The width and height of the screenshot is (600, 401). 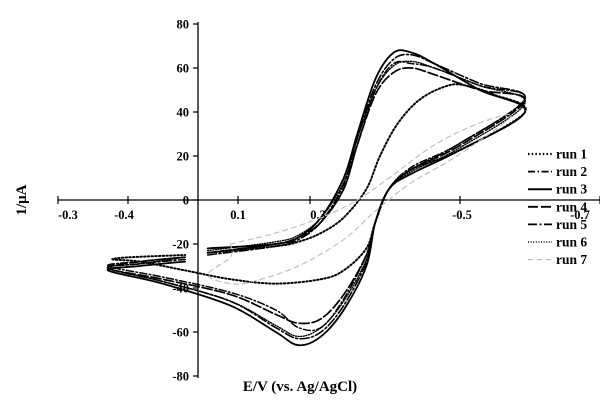 I want to click on y-tick-label: 80, so click(x=183, y=25).